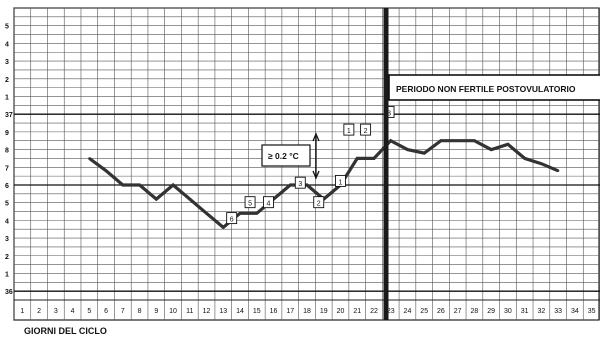  Describe the element at coordinates (9, 115) in the screenshot. I see `y-tick-label: 37` at that location.